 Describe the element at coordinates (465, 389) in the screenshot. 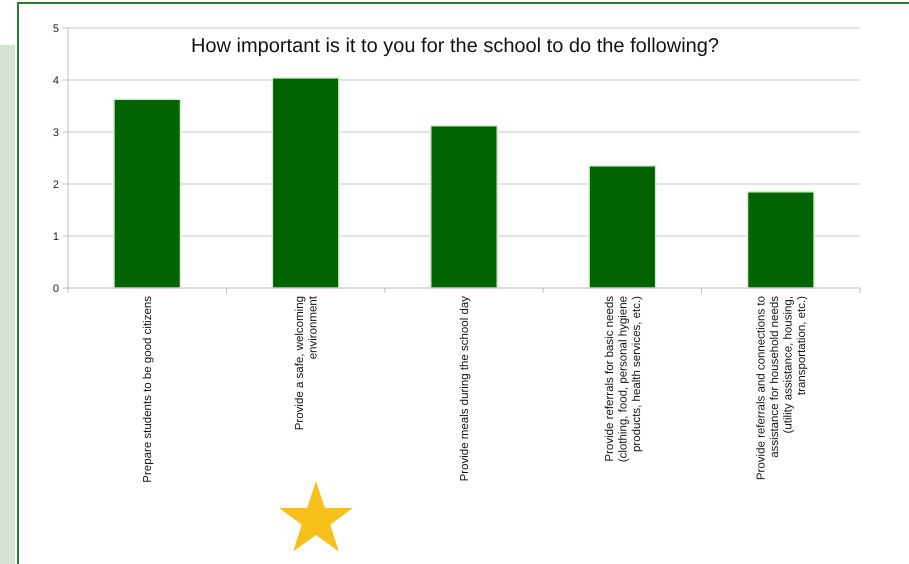

I see `x-tick-label: Provide meals during the school day` at that location.